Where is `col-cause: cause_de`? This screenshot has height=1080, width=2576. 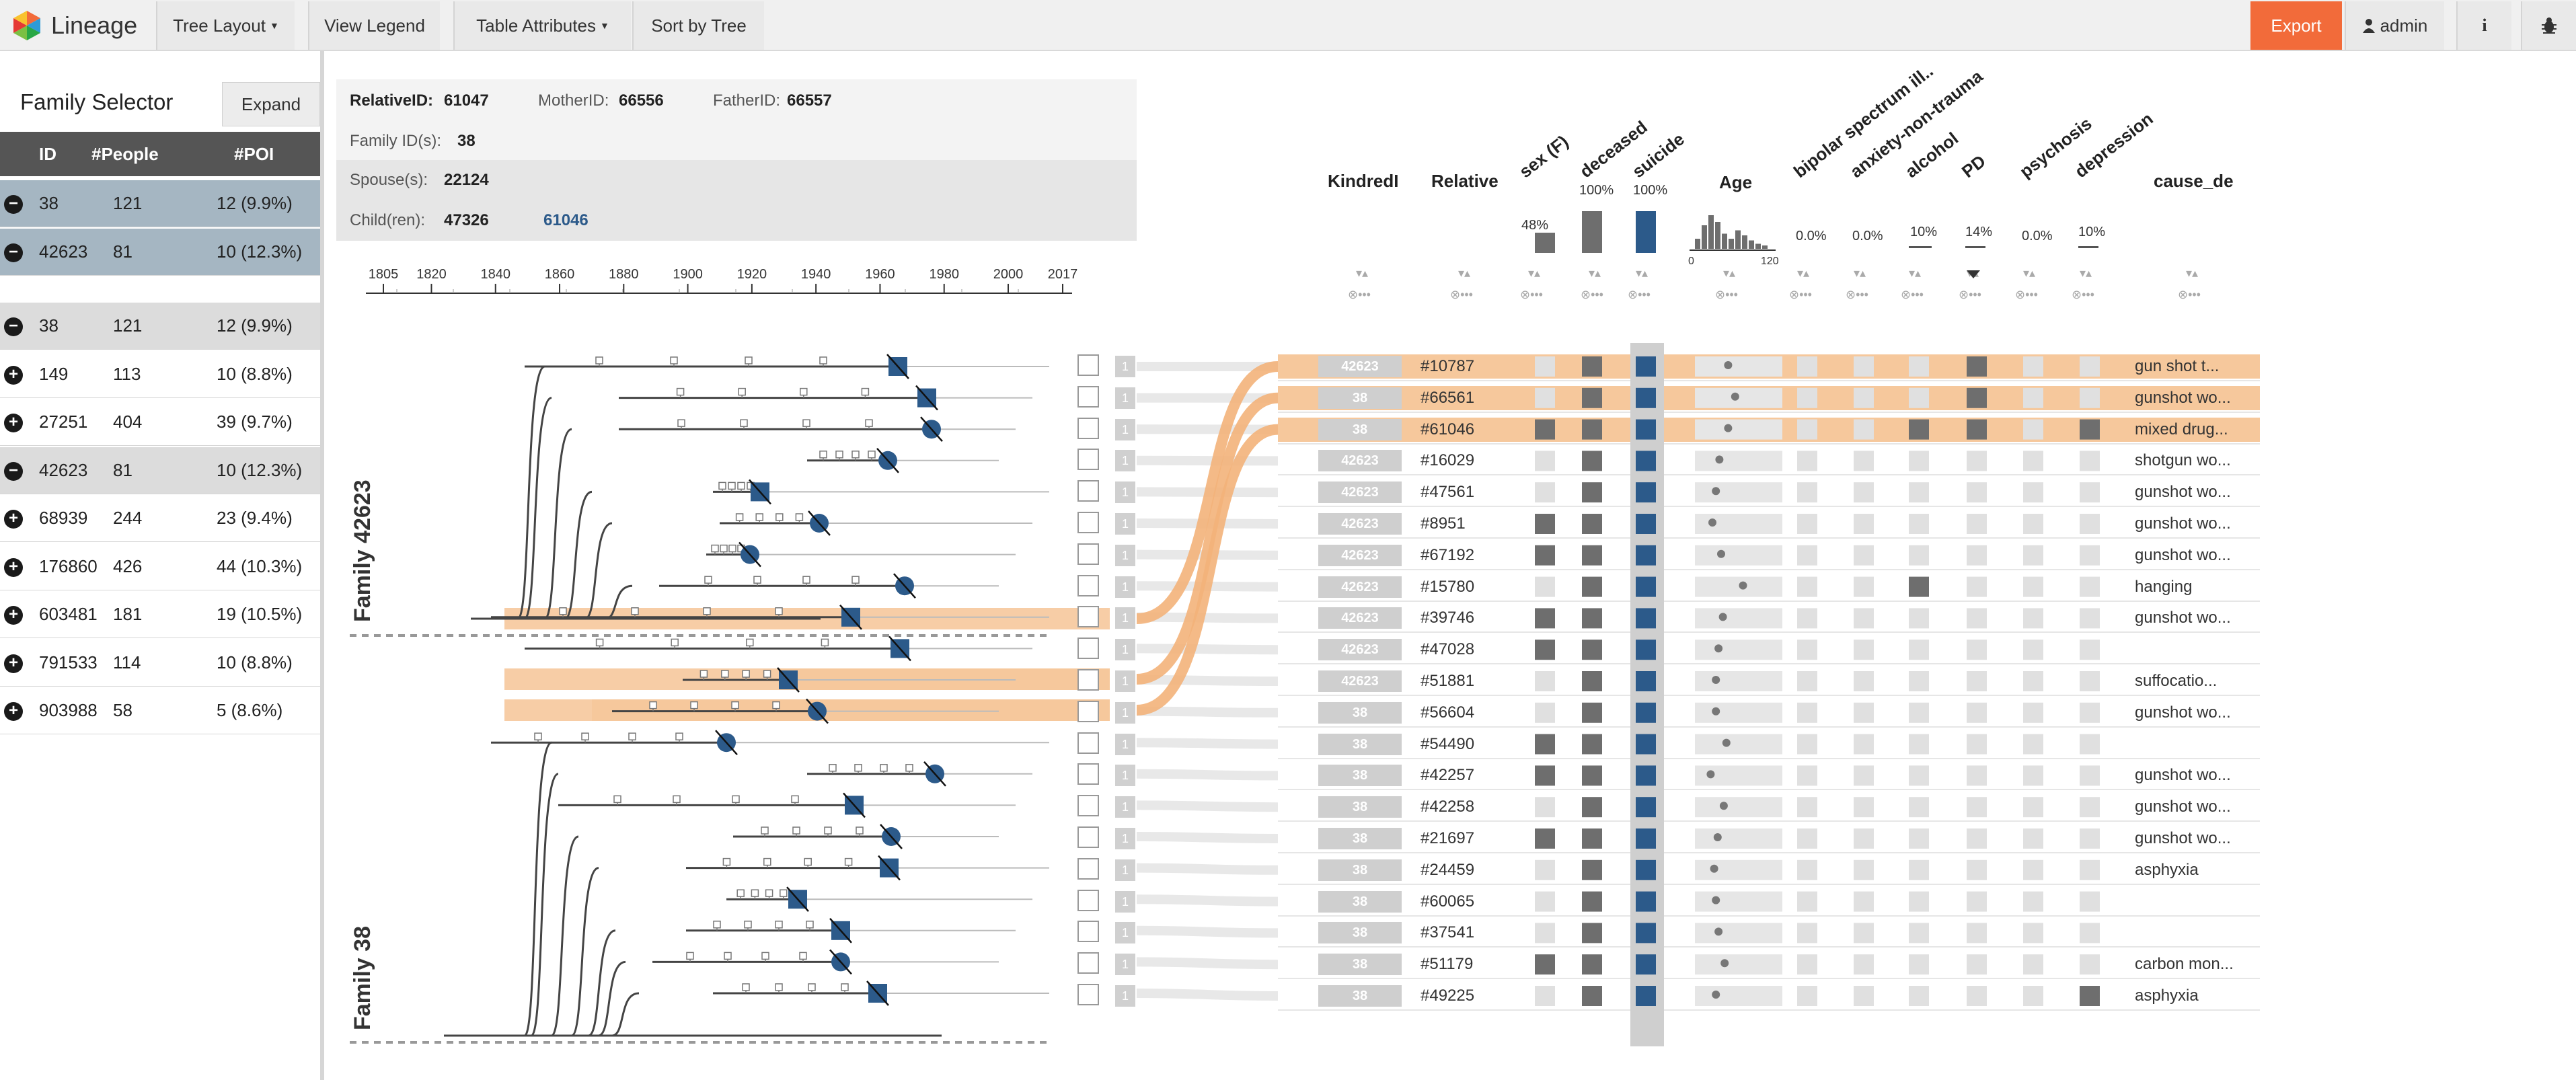 col-cause: cause_de is located at coordinates (2194, 181).